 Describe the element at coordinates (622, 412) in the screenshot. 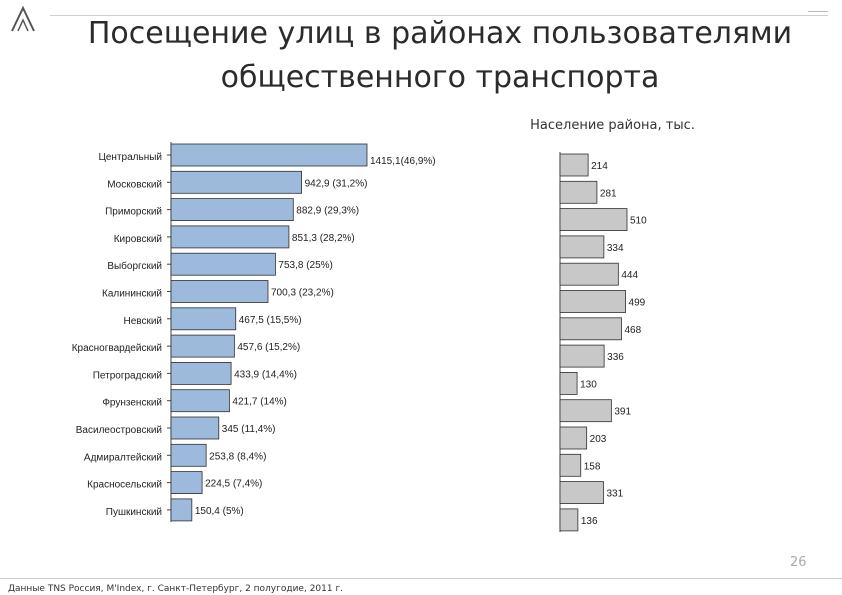

I see `population-data-label: 391` at that location.